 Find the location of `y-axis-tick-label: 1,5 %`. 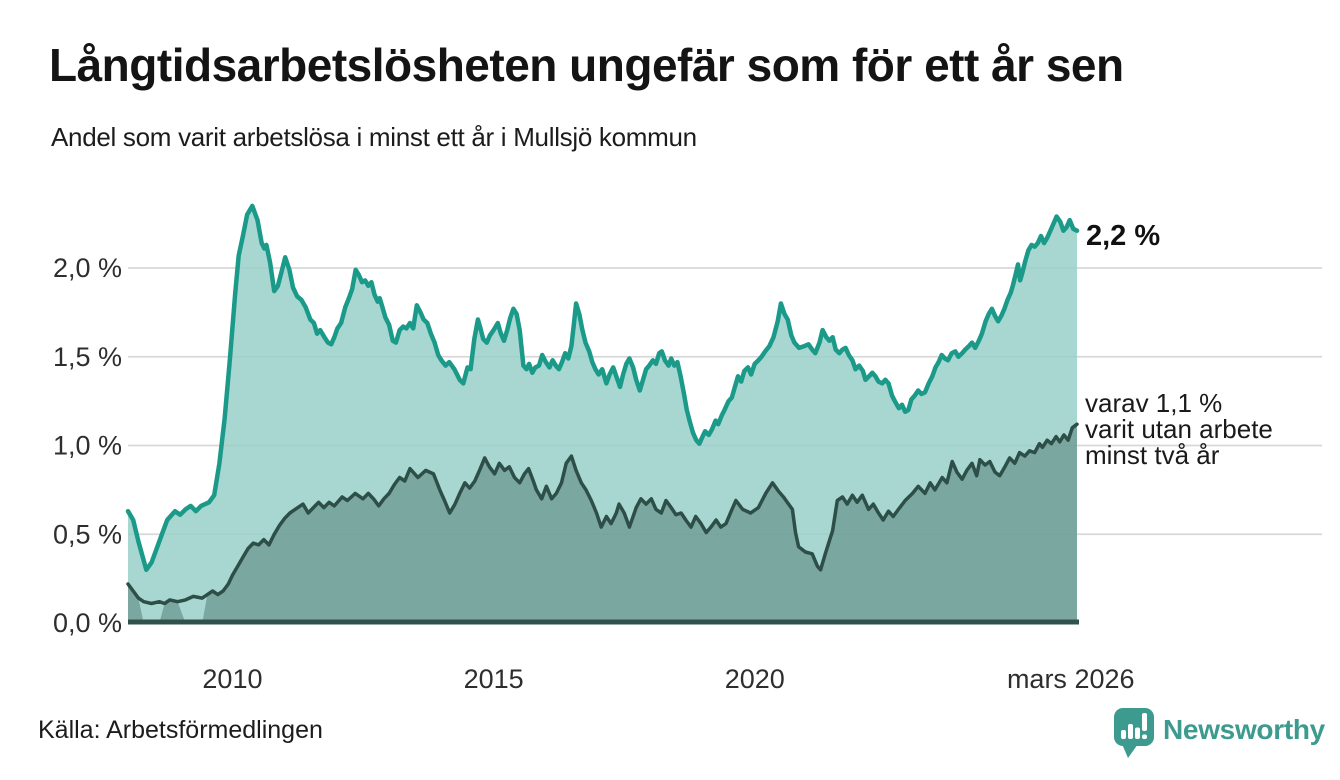

y-axis-tick-label: 1,5 % is located at coordinates (87, 357).